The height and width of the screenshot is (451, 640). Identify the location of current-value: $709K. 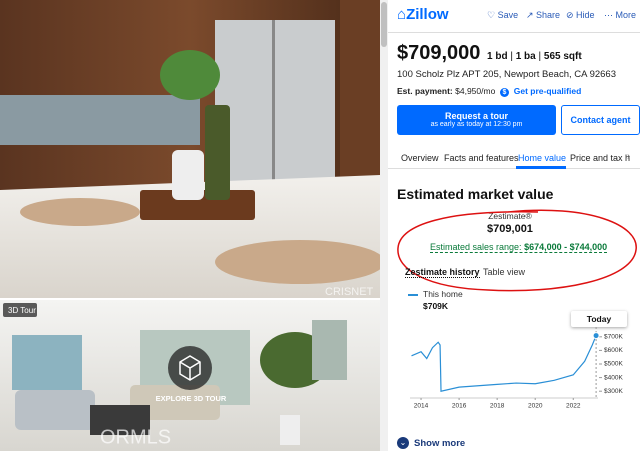
(436, 306).